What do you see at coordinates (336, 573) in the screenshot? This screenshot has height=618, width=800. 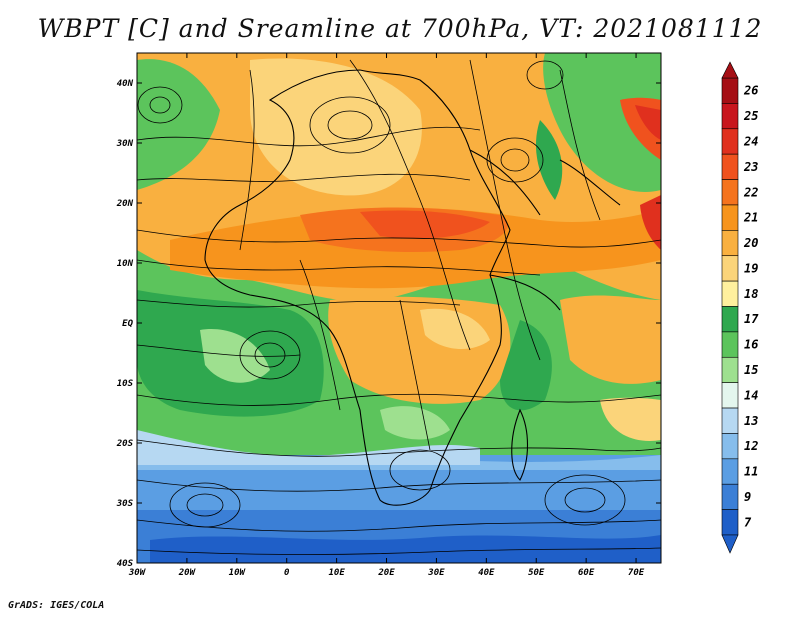 I see `lon-label: 10E` at bounding box center [336, 573].